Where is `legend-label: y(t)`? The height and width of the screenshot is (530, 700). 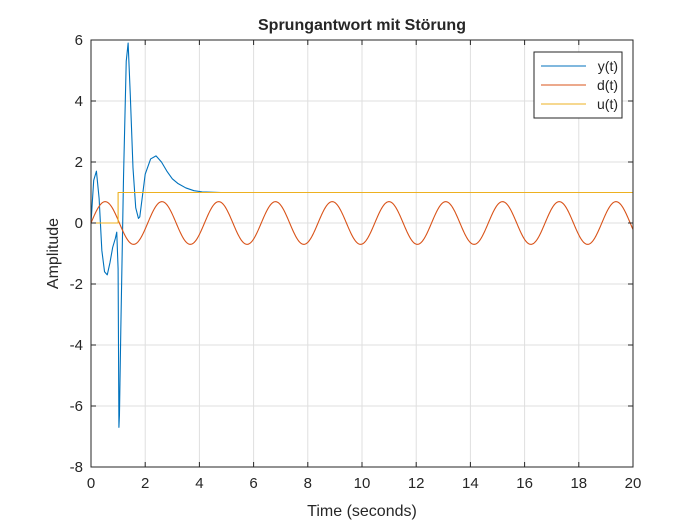 legend-label: y(t) is located at coordinates (608, 66).